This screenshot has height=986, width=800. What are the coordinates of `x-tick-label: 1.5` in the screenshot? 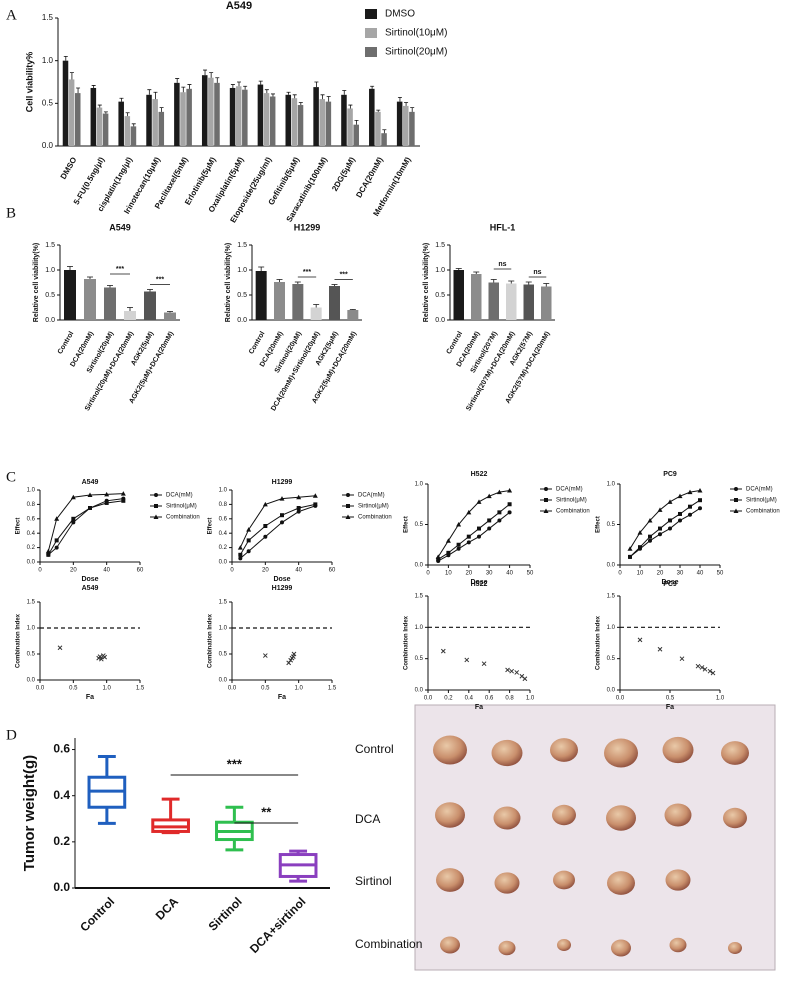 It's located at (140, 689).